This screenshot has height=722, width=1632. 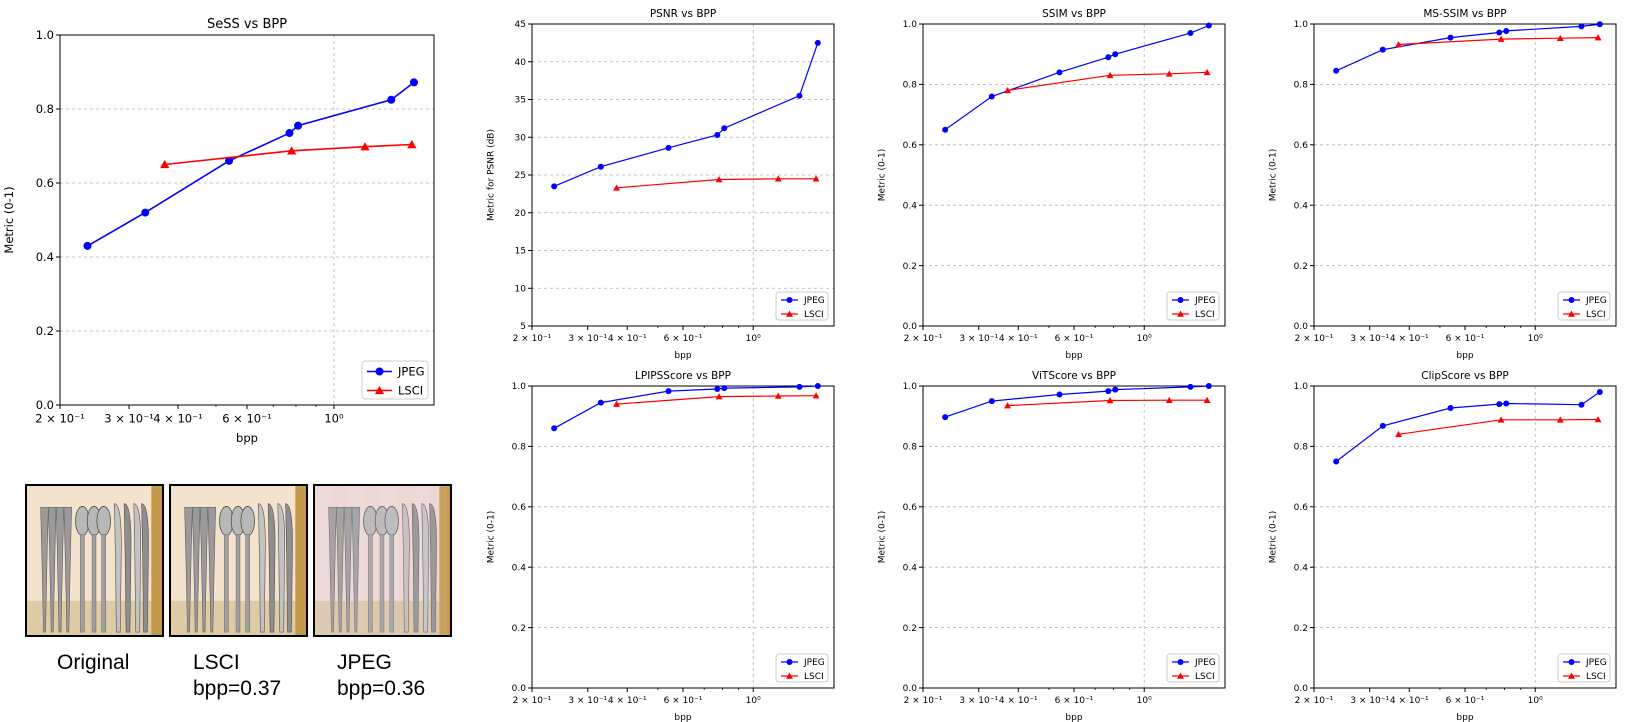 I want to click on chart-title: SSIM vs BPP, so click(x=1074, y=14).